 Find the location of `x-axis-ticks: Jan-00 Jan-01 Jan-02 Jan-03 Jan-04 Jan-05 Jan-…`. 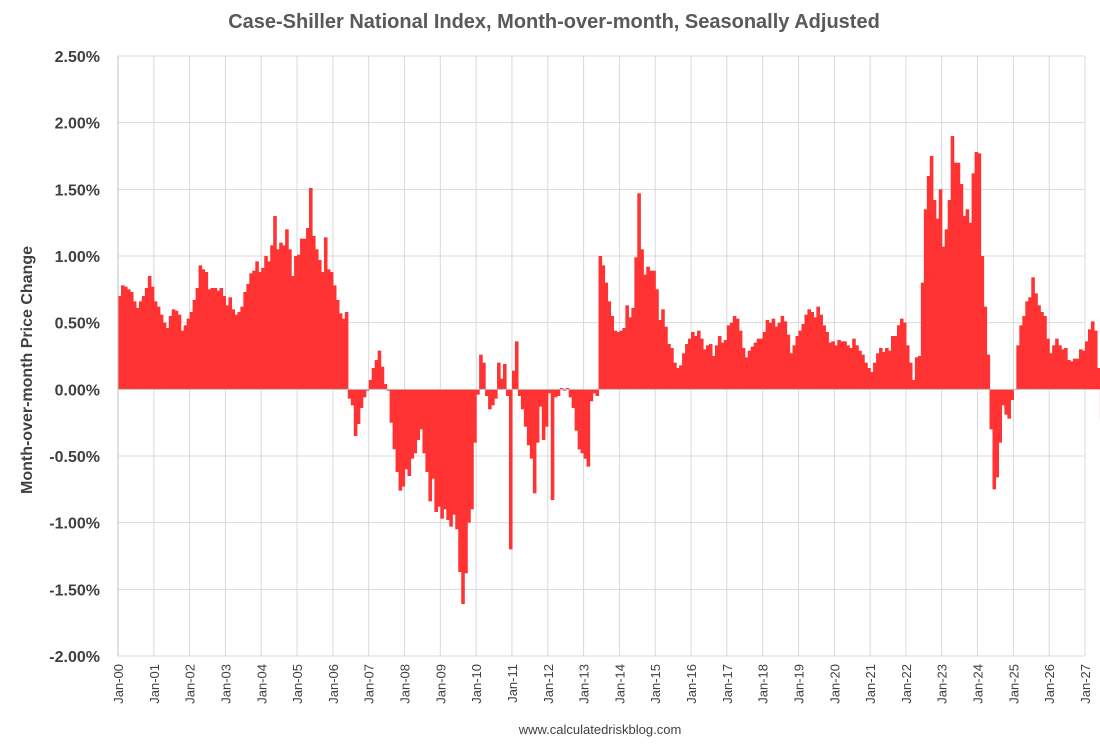

x-axis-ticks: Jan-00 Jan-01 Jan-02 Jan-03 Jan-04 Jan-05 Jan-… is located at coordinates (602, 684).